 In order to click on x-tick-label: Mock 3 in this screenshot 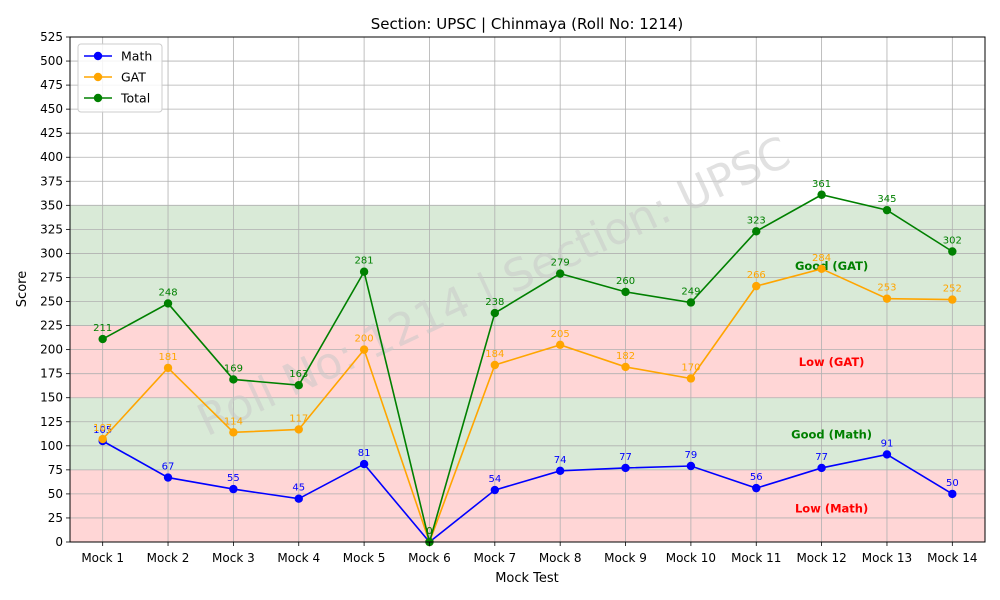, I will do `click(233, 558)`.